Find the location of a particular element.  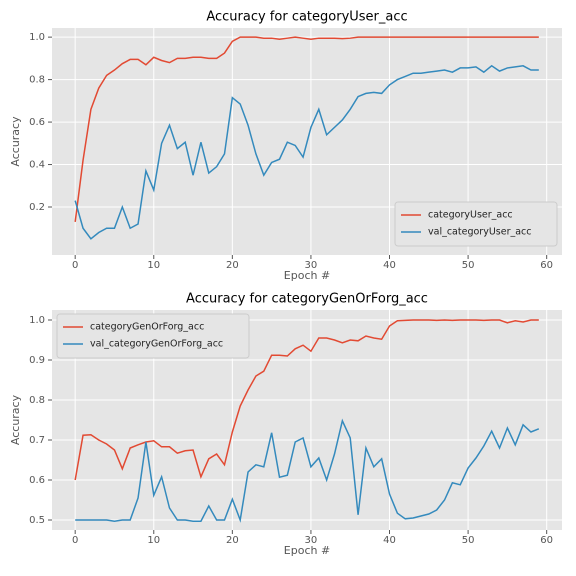

y-tick-label: 0.7 is located at coordinates (37, 440).